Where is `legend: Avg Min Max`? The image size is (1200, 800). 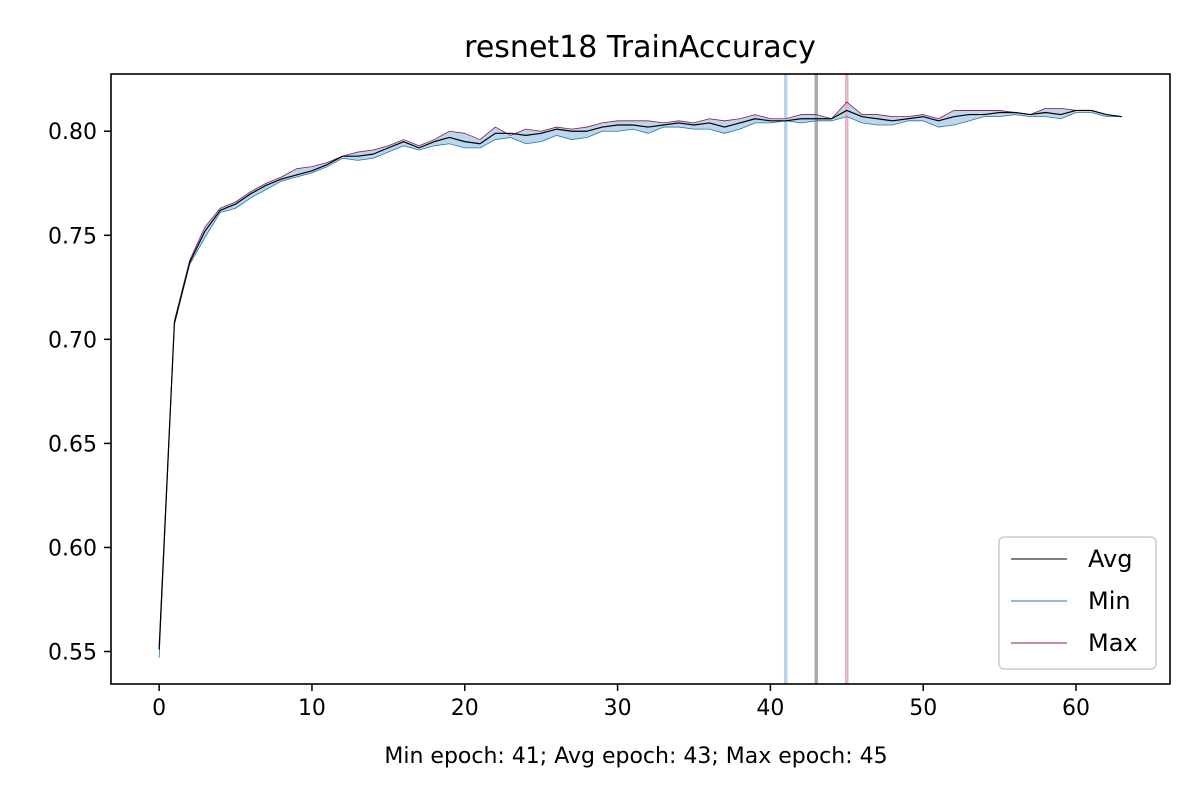
legend: Avg Min Max is located at coordinates (1077, 603).